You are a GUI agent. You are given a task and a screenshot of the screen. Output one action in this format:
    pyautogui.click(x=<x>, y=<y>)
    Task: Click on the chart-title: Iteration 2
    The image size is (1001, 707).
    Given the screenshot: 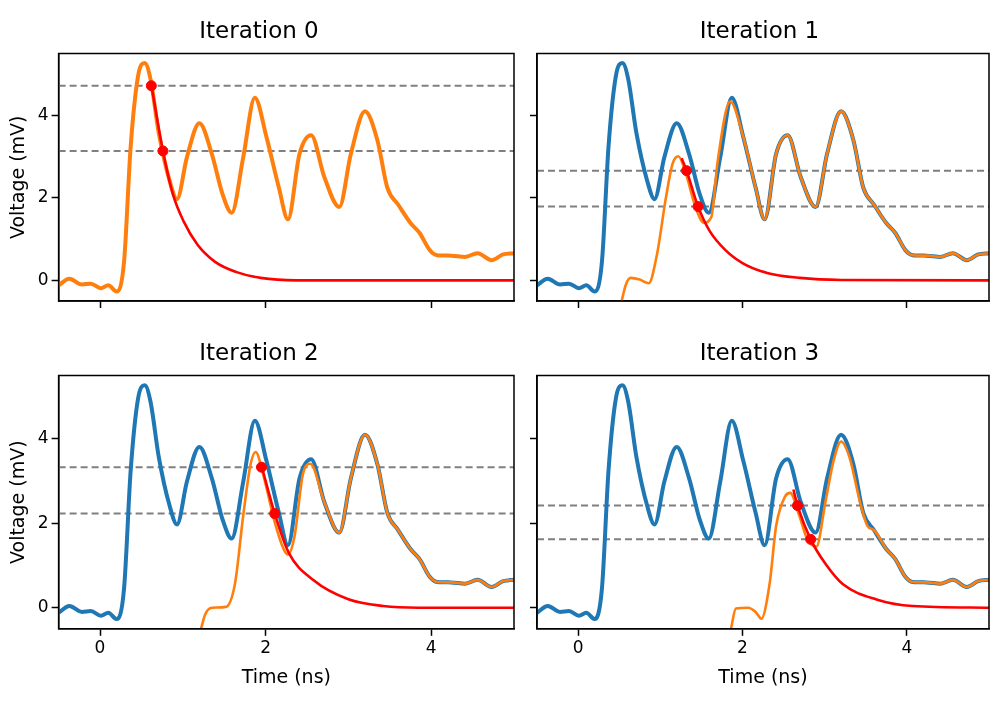 What is the action you would take?
    pyautogui.click(x=259, y=351)
    